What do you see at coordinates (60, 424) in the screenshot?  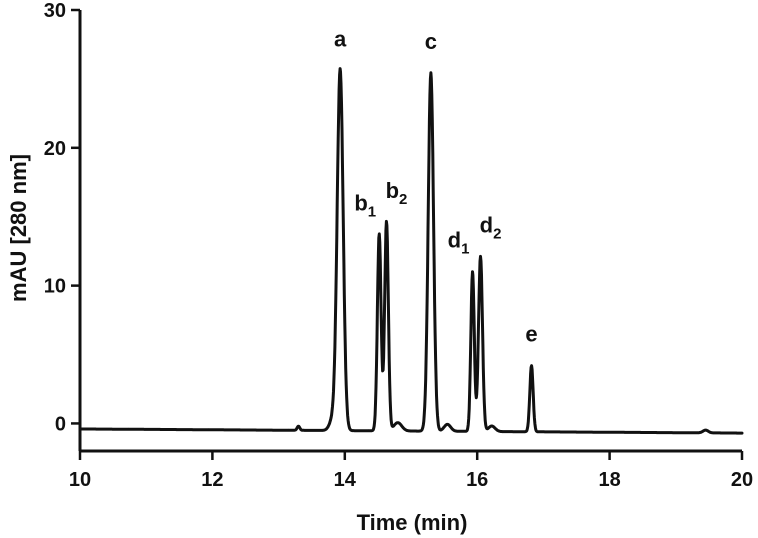 I see `y-tick-label: 0` at bounding box center [60, 424].